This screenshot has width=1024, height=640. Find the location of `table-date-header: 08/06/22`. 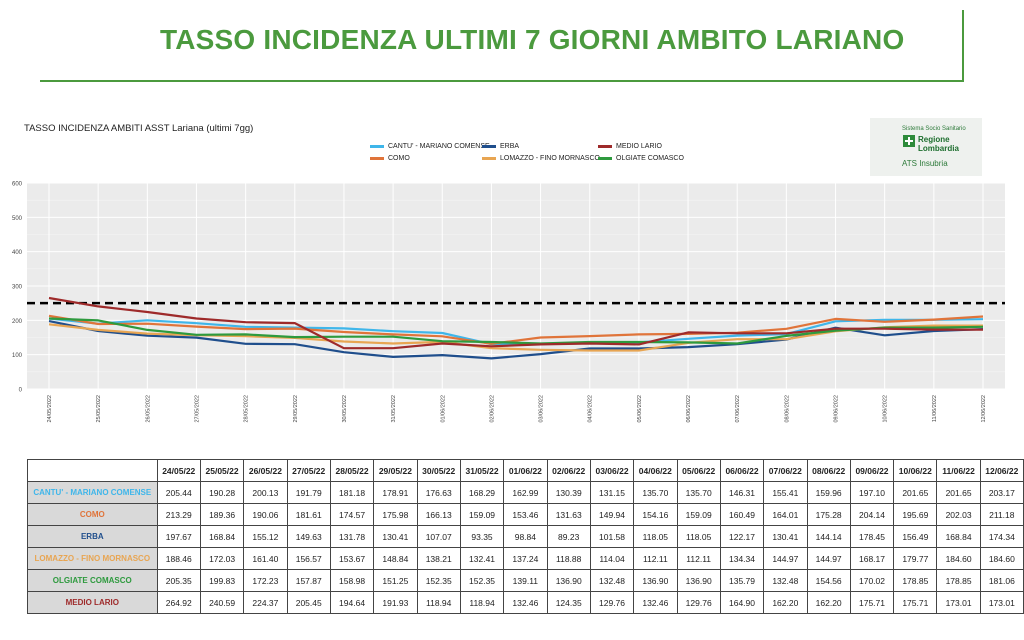

table-date-header: 08/06/22 is located at coordinates (828, 470).